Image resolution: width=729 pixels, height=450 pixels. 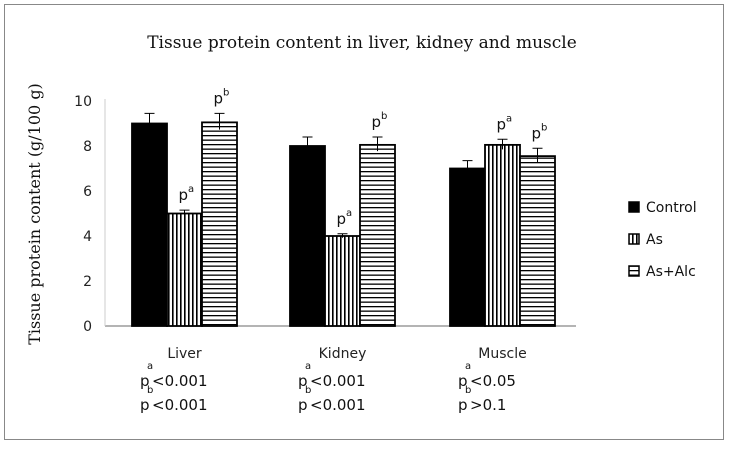 What do you see at coordinates (87, 237) in the screenshot?
I see `y-tick-label: 4` at bounding box center [87, 237].